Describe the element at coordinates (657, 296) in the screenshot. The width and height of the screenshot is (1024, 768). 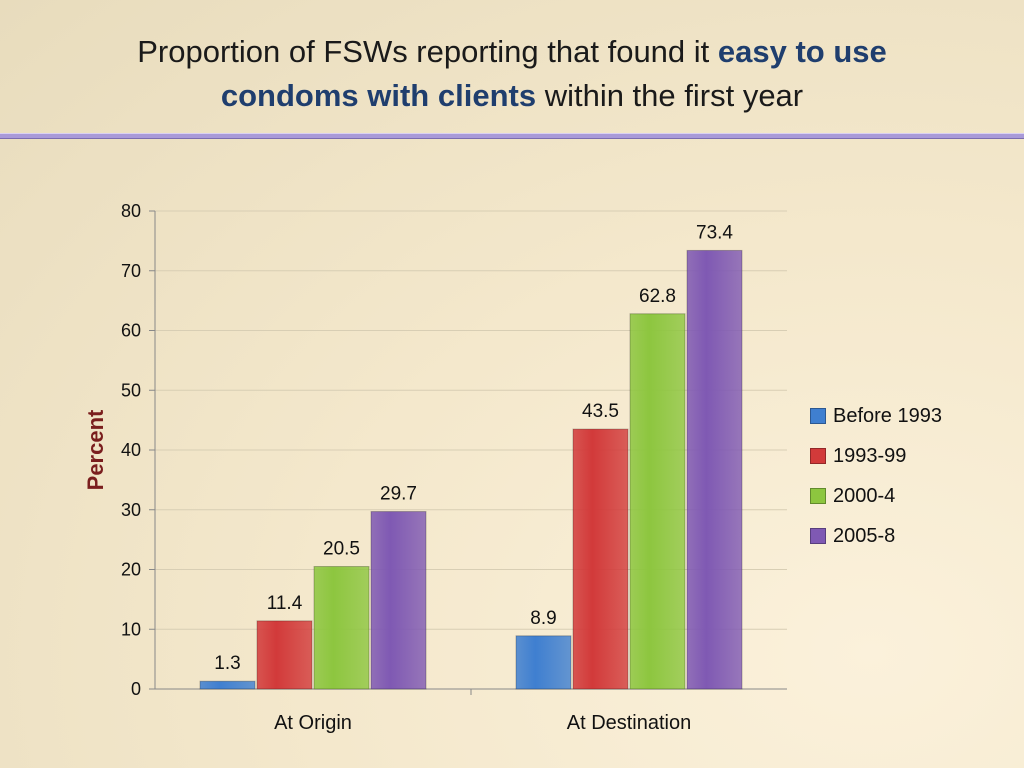
I see `data-label: 62.8` at that location.